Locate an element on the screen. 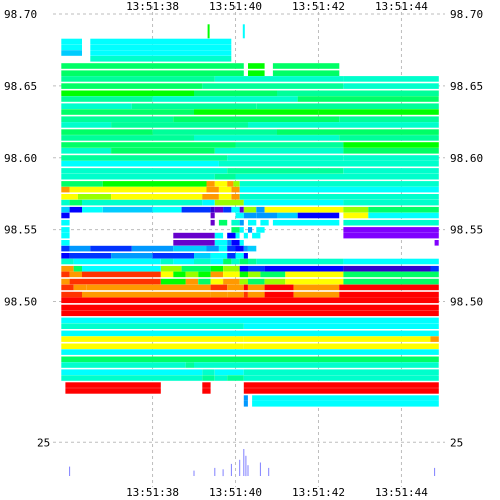 The image size is (500, 500). x-tick-label-top: 13:51:38 is located at coordinates (152, 6).